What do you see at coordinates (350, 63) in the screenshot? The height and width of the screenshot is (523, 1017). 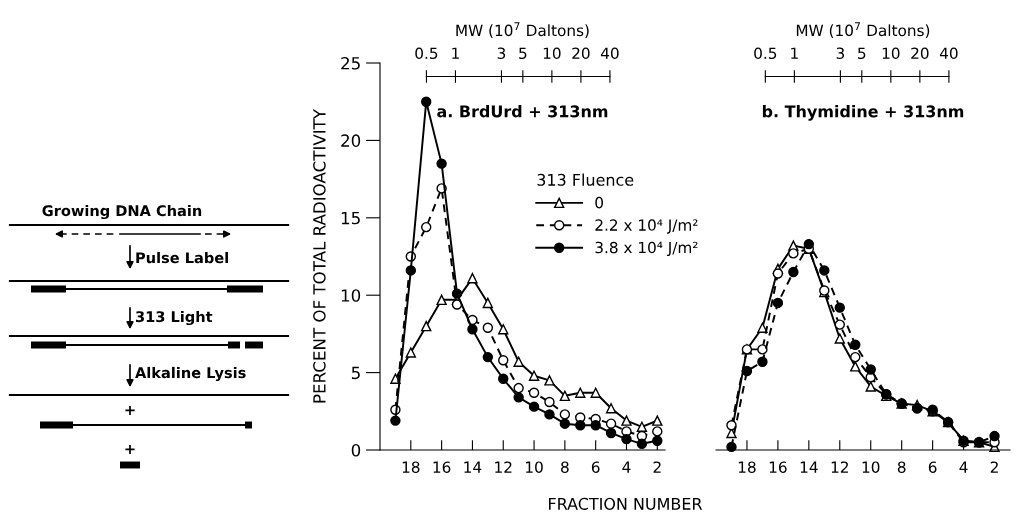 I see `y-tick-label: 25` at bounding box center [350, 63].